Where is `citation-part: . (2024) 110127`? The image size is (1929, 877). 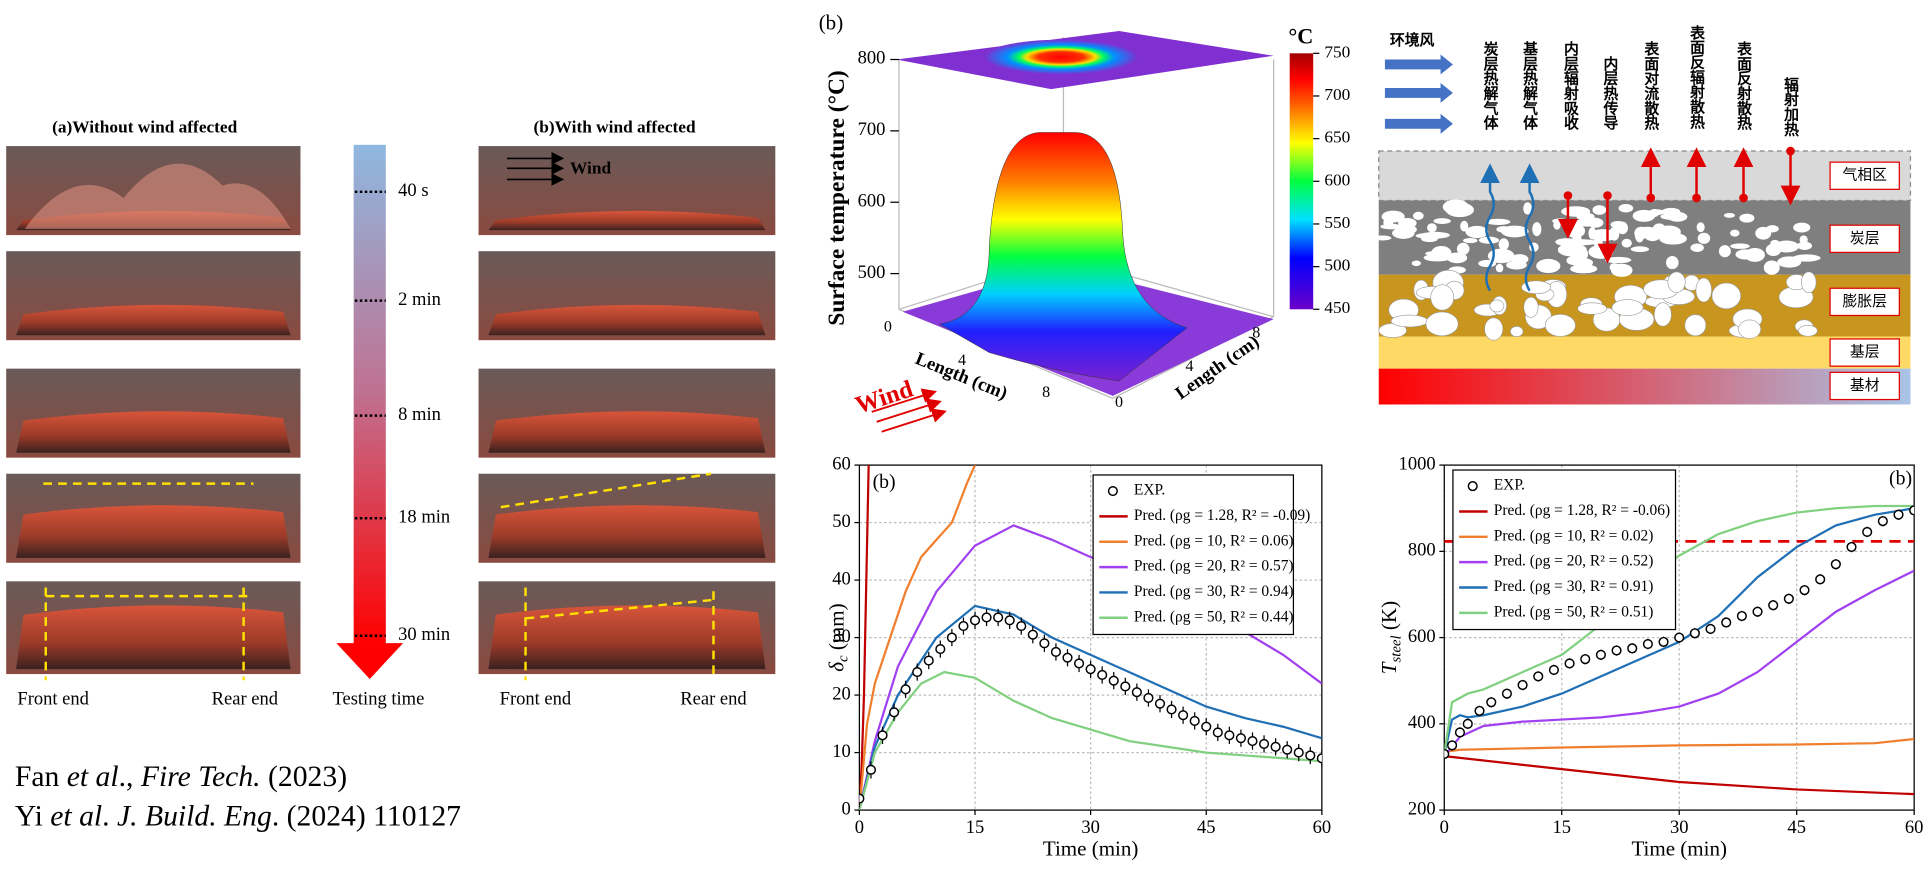 citation-part: . (2024) 110127 is located at coordinates (366, 817).